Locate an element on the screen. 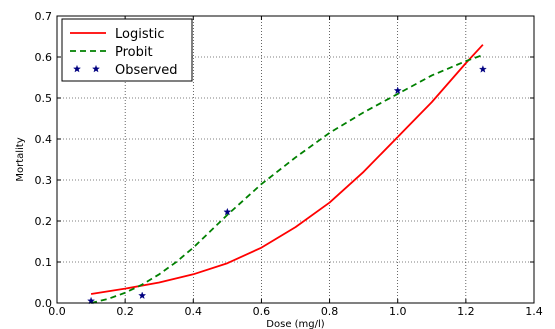 The width and height of the screenshot is (555, 329). legend-markers-observed is located at coordinates (86, 68).